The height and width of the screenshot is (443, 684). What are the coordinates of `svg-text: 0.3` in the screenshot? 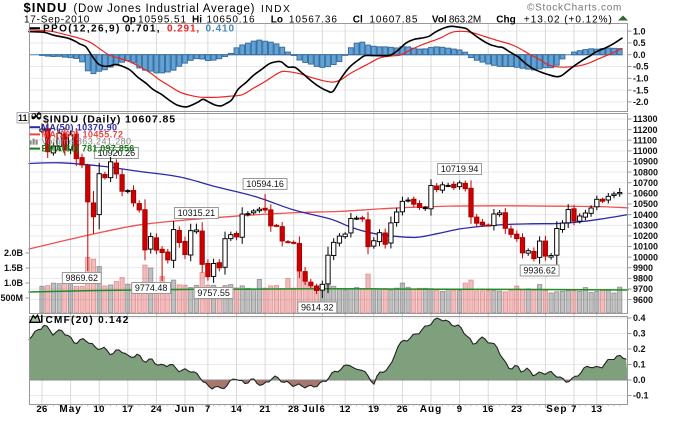 It's located at (639, 334).